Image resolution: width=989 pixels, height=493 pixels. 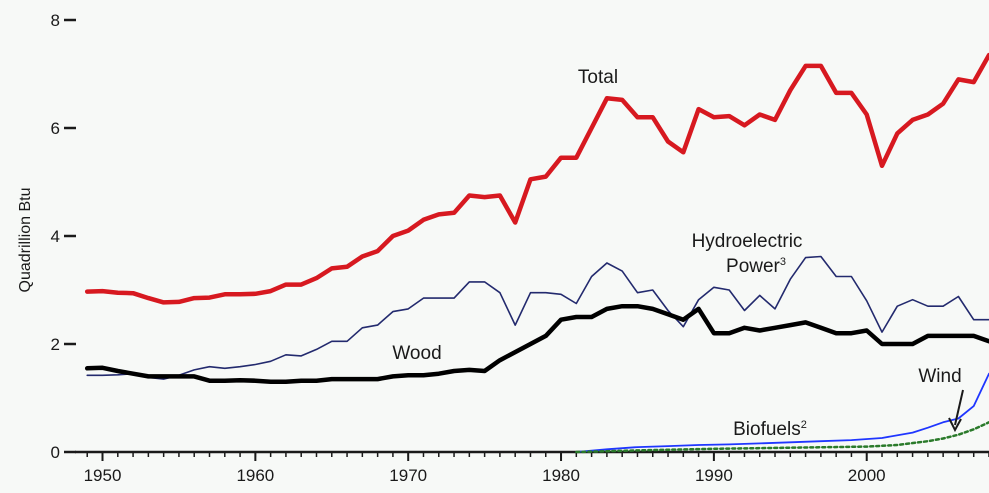 I want to click on x-tick-label: 1980, so click(x=561, y=475).